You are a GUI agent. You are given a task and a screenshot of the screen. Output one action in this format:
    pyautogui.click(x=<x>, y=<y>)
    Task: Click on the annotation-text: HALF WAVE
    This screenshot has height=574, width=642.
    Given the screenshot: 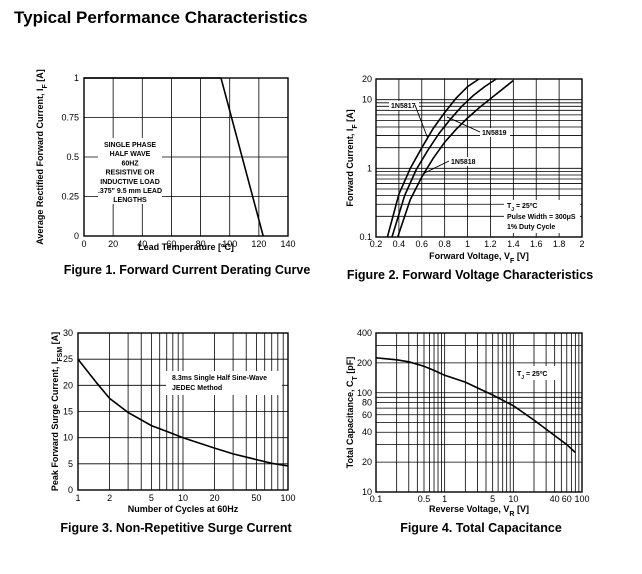 What is the action you would take?
    pyautogui.click(x=130, y=154)
    